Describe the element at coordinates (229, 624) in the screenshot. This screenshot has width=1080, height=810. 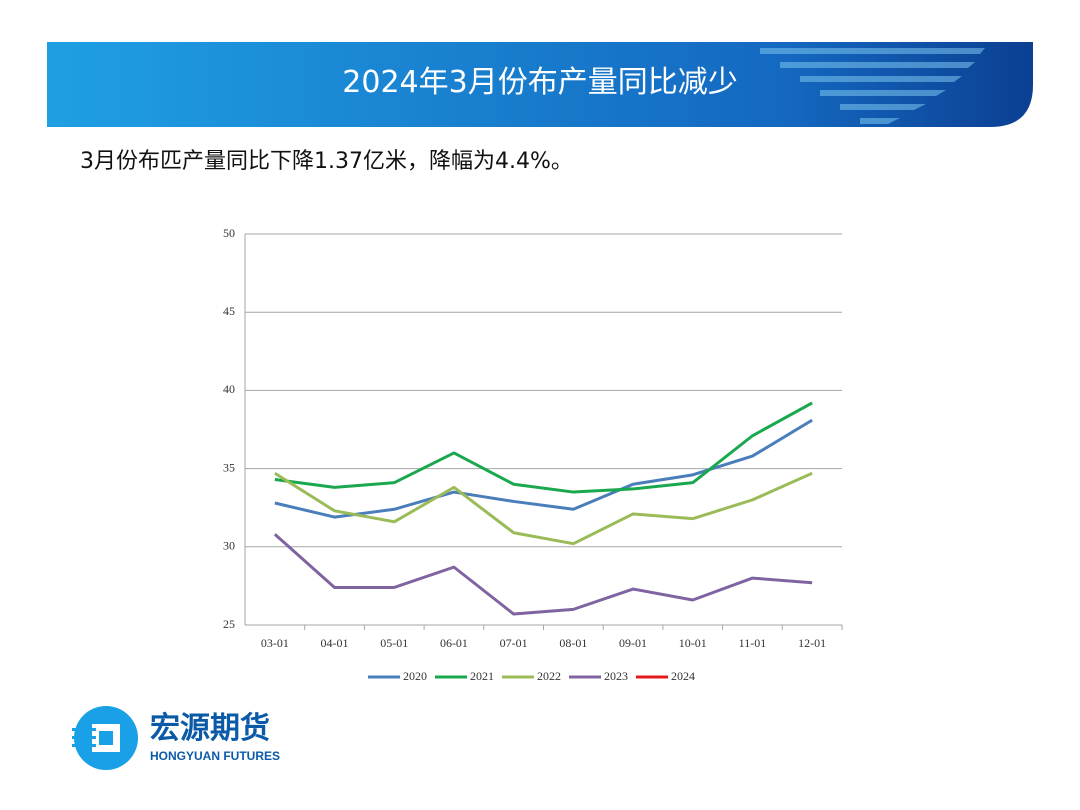
I see `y-tick-label: 25` at that location.